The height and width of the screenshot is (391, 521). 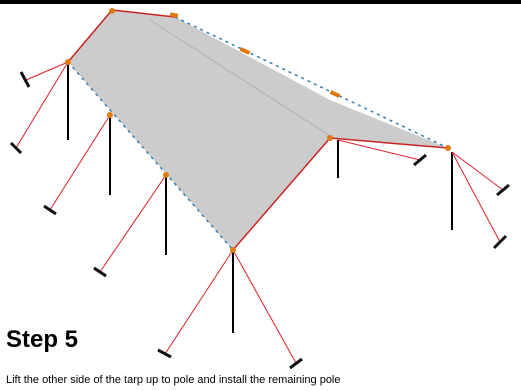 I want to click on edge-left-top, so click(x=90, y=36).